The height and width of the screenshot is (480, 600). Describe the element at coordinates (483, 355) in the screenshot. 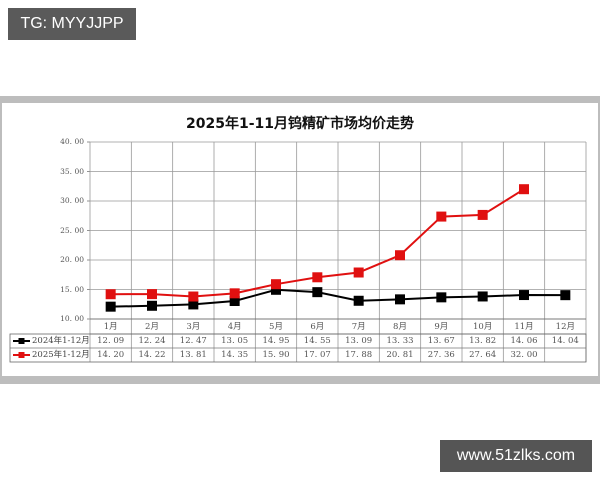

I see `table-value-cell: 27. 64` at that location.